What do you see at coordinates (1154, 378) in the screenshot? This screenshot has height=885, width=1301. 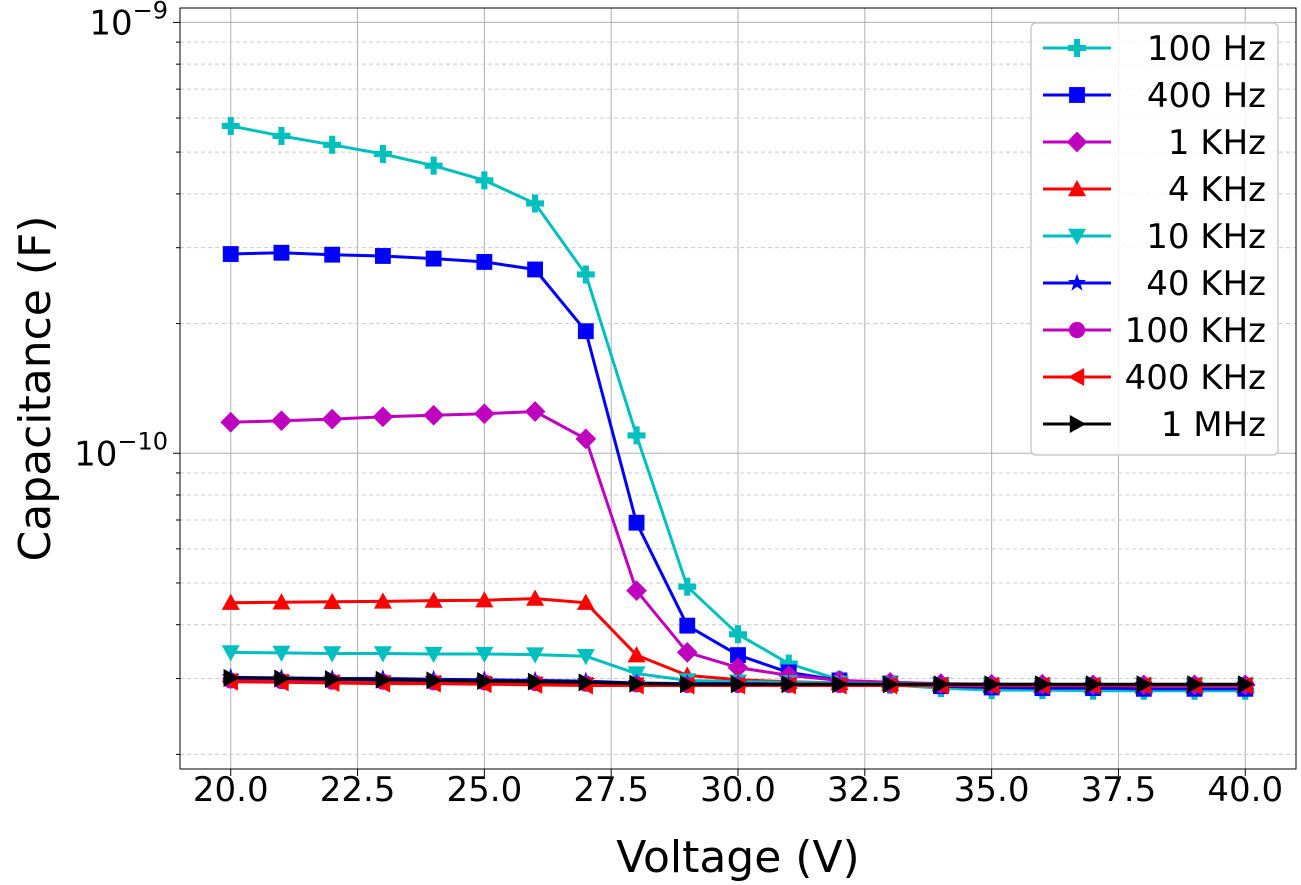 I see `legend-item-400-khz: 400 KHz` at bounding box center [1154, 378].